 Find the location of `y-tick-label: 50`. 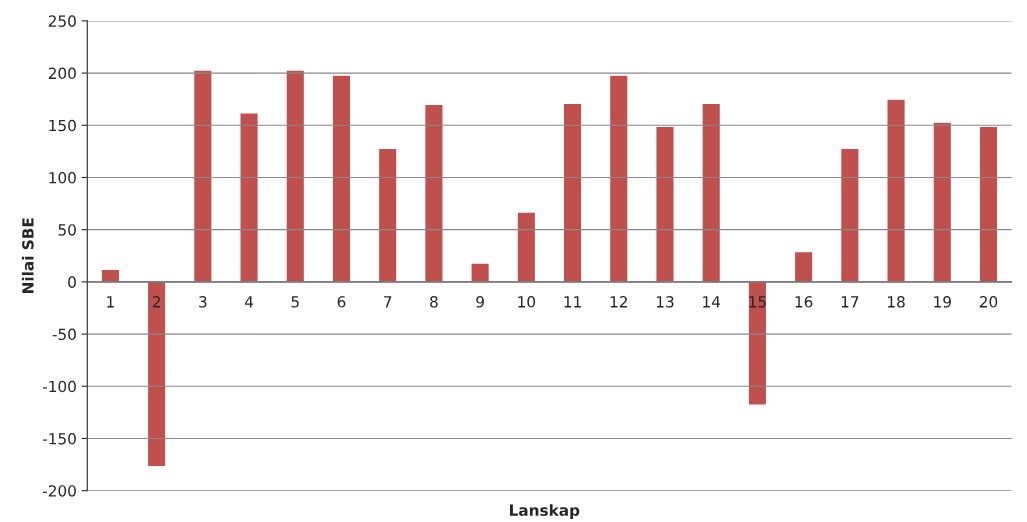

y-tick-label: 50 is located at coordinates (67, 230).